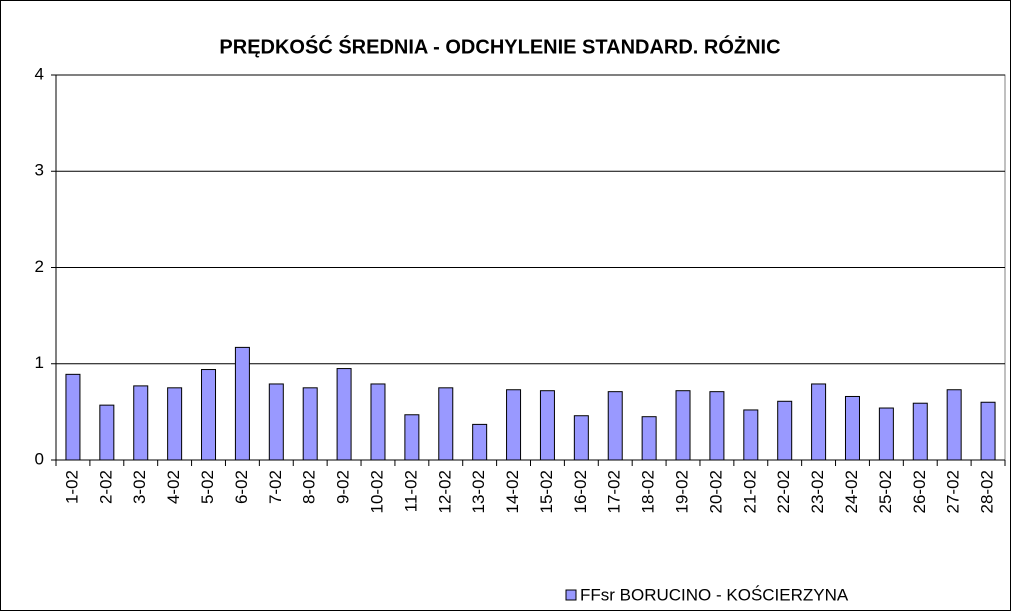  What do you see at coordinates (39, 362) in the screenshot?
I see `y-tick-label: 1` at bounding box center [39, 362].